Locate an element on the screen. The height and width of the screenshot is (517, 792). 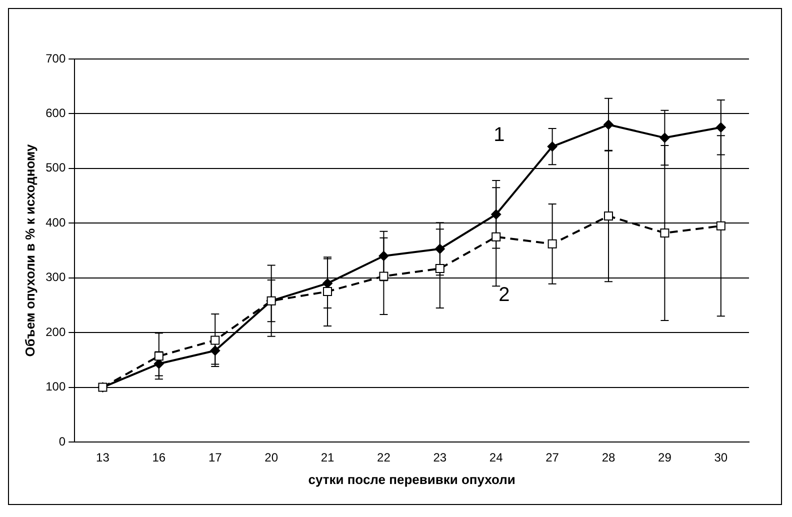
y-tick-label: 500 is located at coordinates (56, 167).